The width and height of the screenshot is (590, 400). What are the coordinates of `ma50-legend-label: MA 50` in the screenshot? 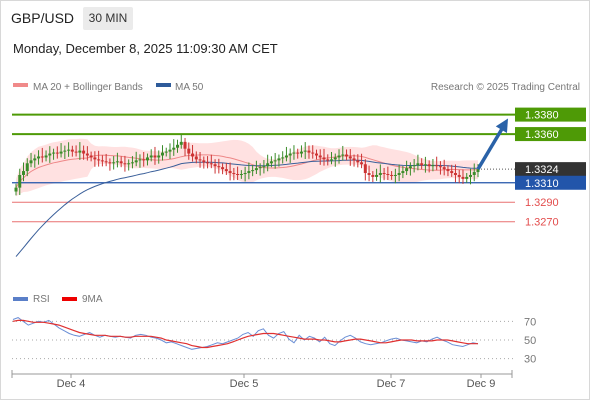 It's located at (189, 87).